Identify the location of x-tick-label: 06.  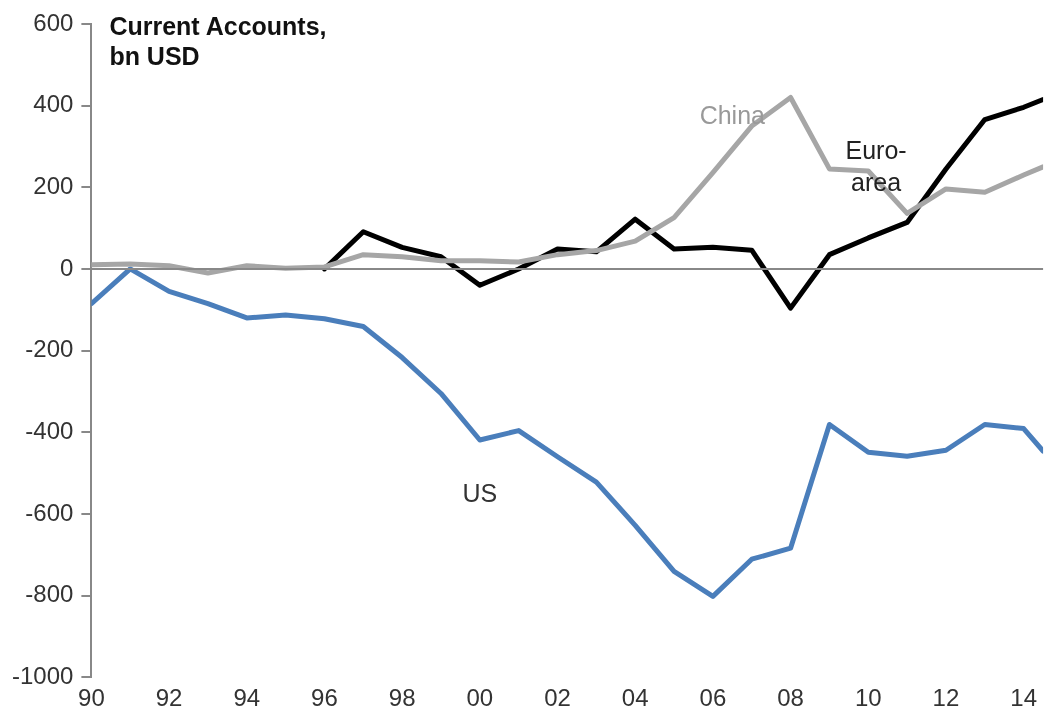
(713, 698).